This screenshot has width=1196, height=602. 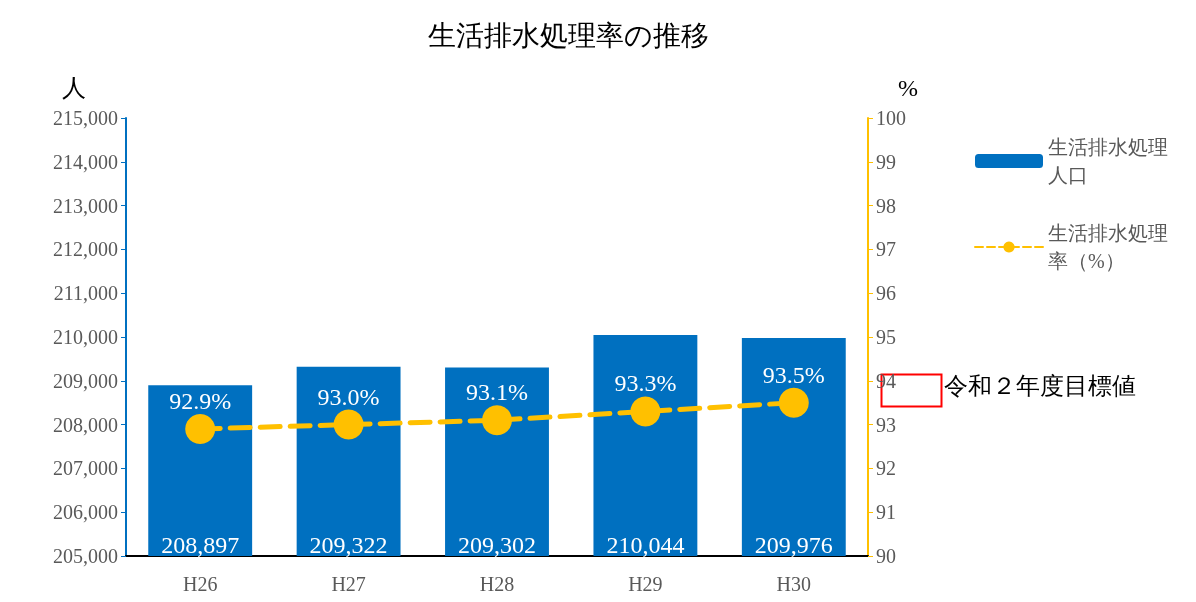 I want to click on y2-tick-label: 90, so click(x=886, y=556).